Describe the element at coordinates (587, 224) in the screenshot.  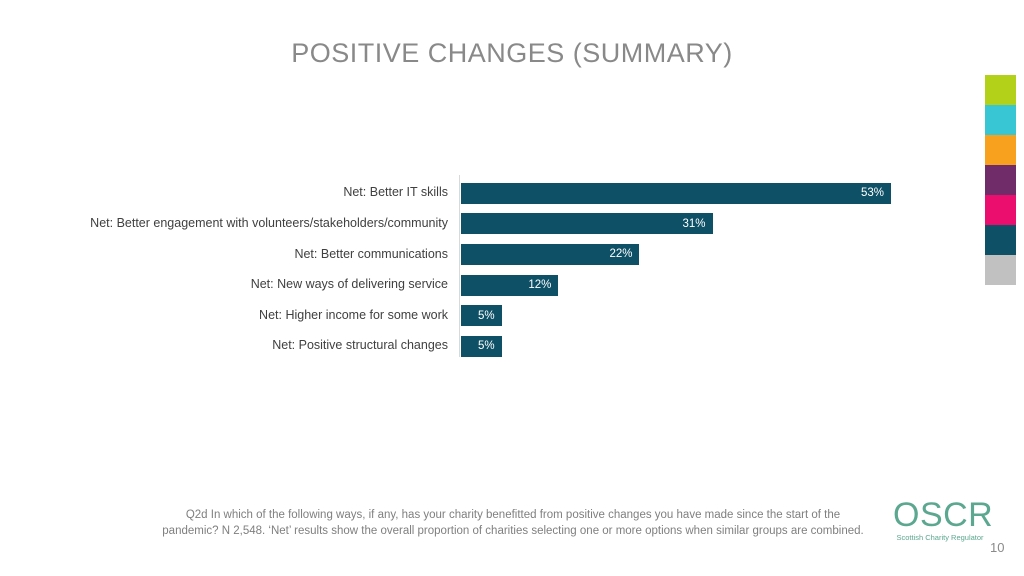
I see `bar: 31%` at that location.